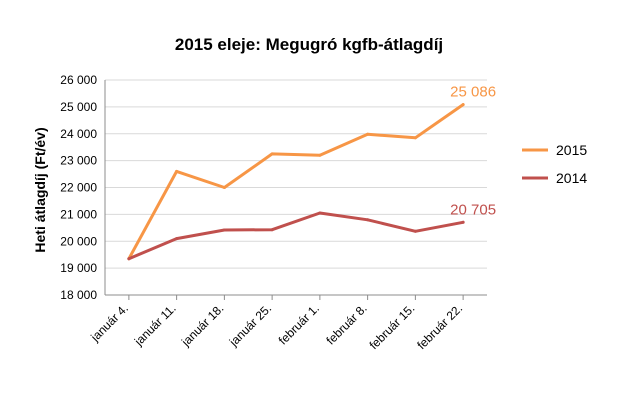 The image size is (618, 417). Describe the element at coordinates (473, 209) in the screenshot. I see `data-label-2014: 20 705` at that location.